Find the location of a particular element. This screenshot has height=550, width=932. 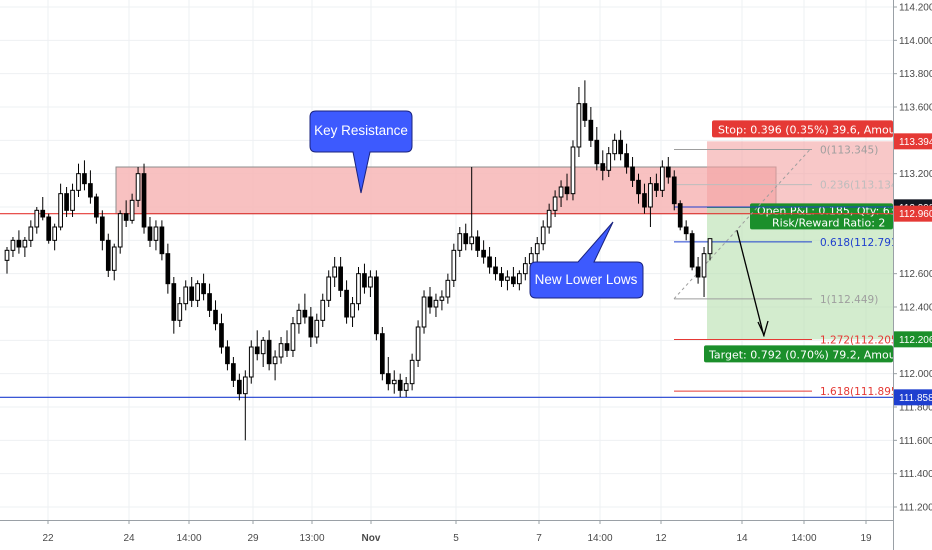

key-resistance-callout is located at coordinates (361, 152).